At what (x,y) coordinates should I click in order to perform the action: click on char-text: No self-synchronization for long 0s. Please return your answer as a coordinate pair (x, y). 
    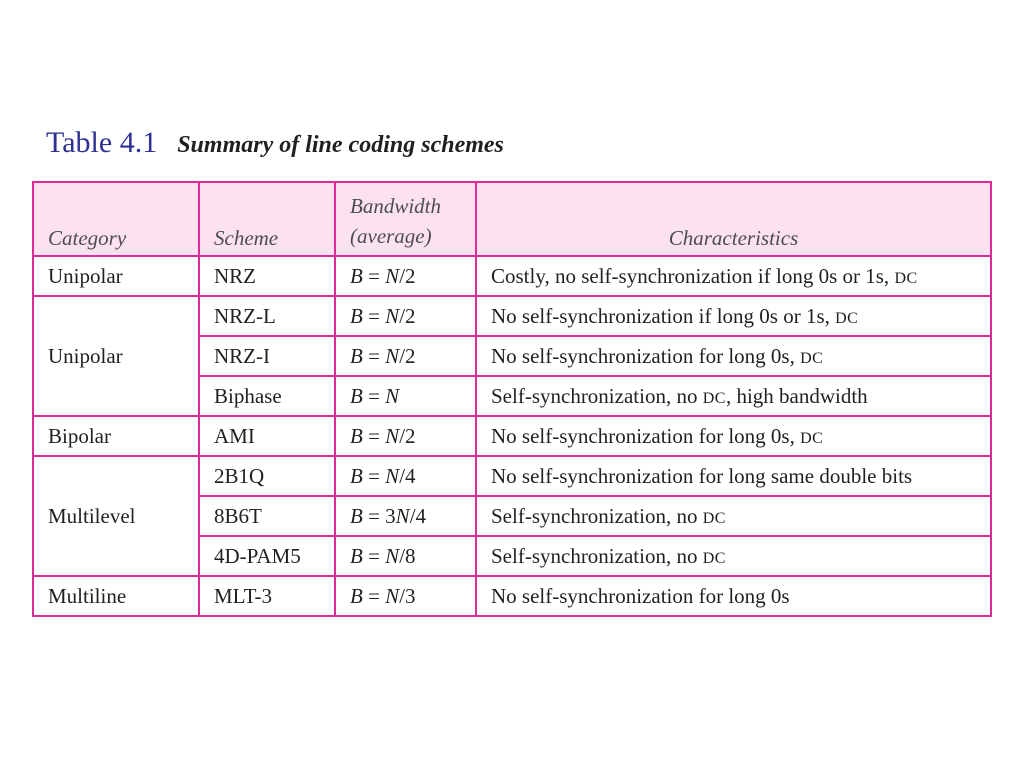
    Looking at the image, I should click on (640, 595).